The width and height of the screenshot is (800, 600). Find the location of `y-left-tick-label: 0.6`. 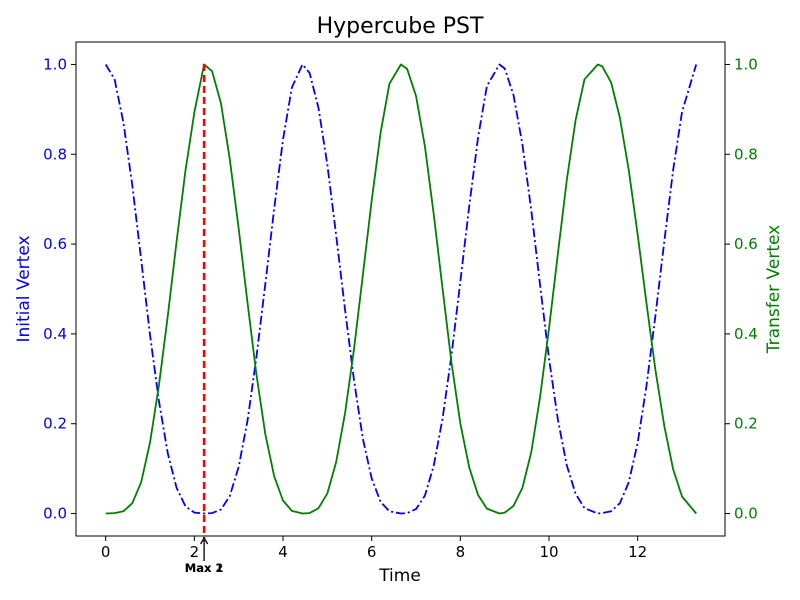

y-left-tick-label: 0.6 is located at coordinates (55, 244).